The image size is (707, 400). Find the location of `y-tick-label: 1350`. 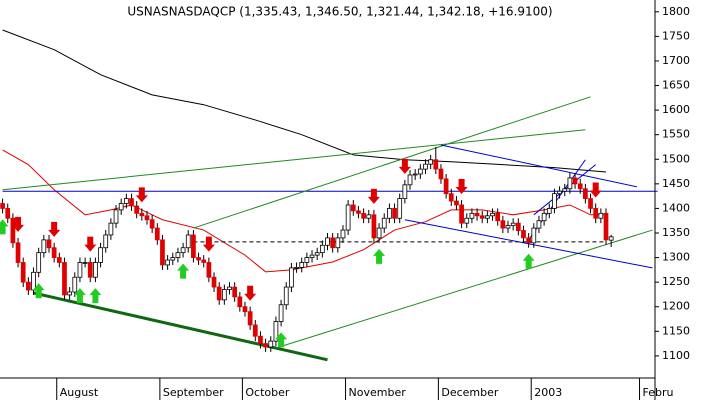

y-tick-label: 1350 is located at coordinates (676, 232).